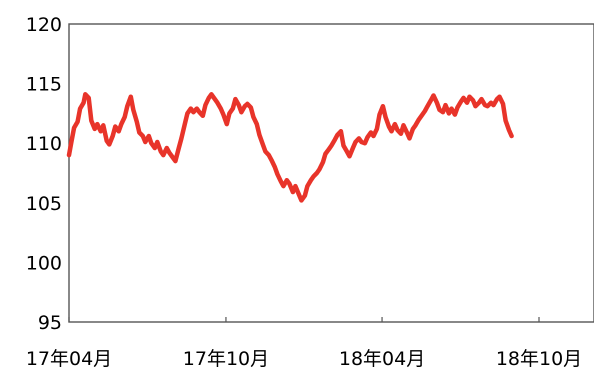  I want to click on y-tick-label: 110, so click(44, 144).